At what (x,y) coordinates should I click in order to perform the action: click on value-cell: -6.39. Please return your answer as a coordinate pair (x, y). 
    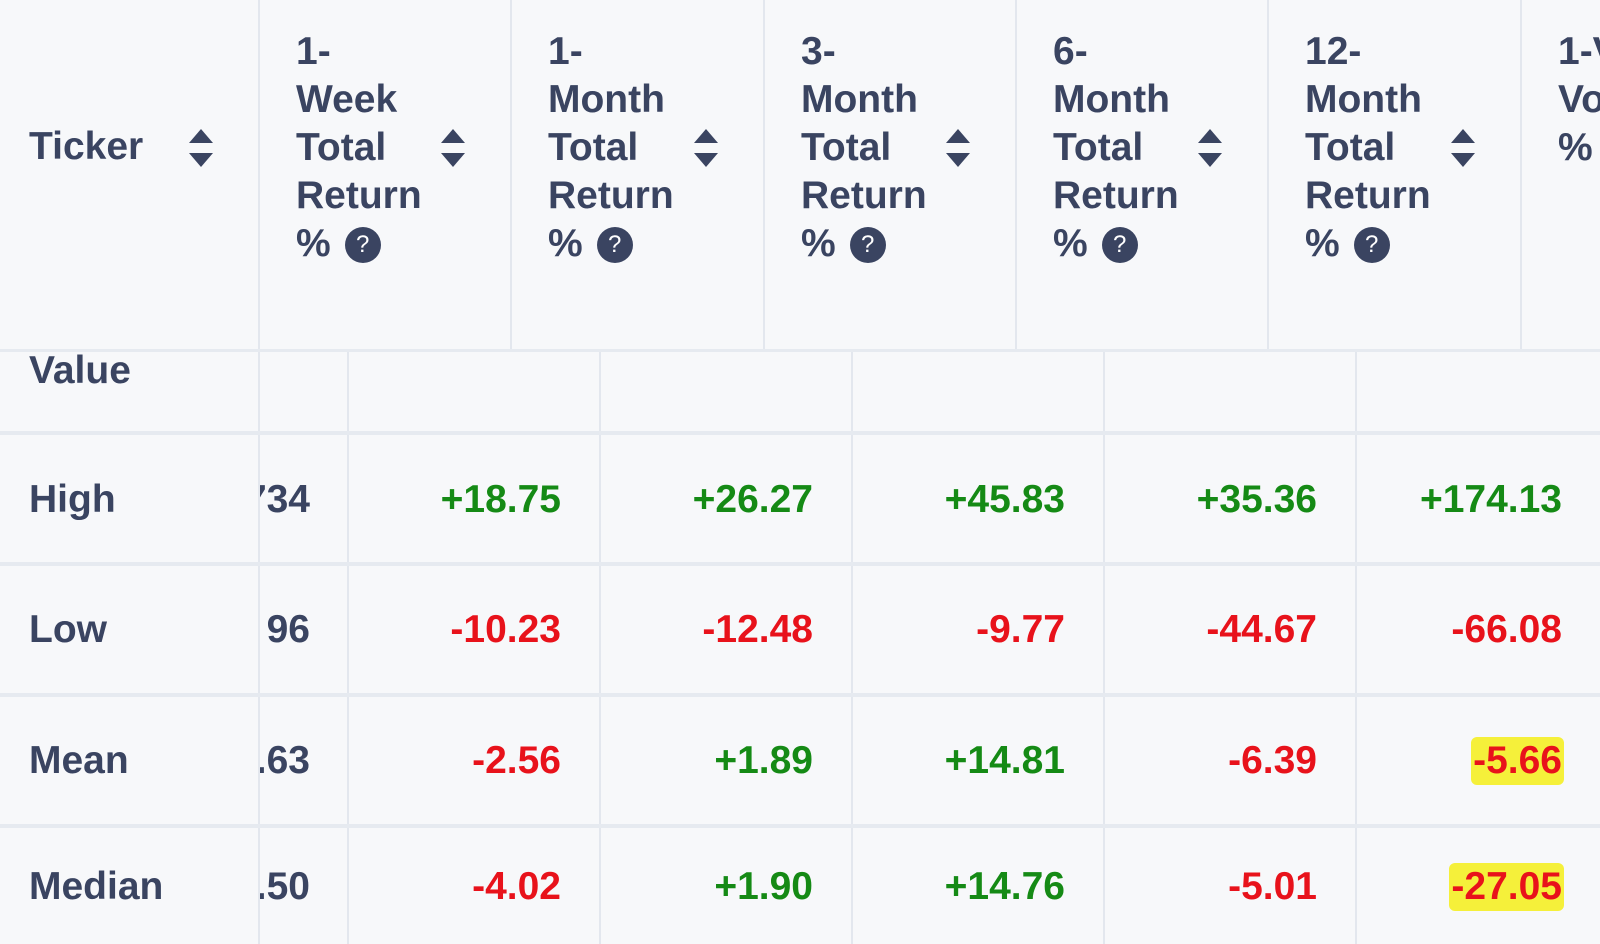
    Looking at the image, I should click on (1272, 760).